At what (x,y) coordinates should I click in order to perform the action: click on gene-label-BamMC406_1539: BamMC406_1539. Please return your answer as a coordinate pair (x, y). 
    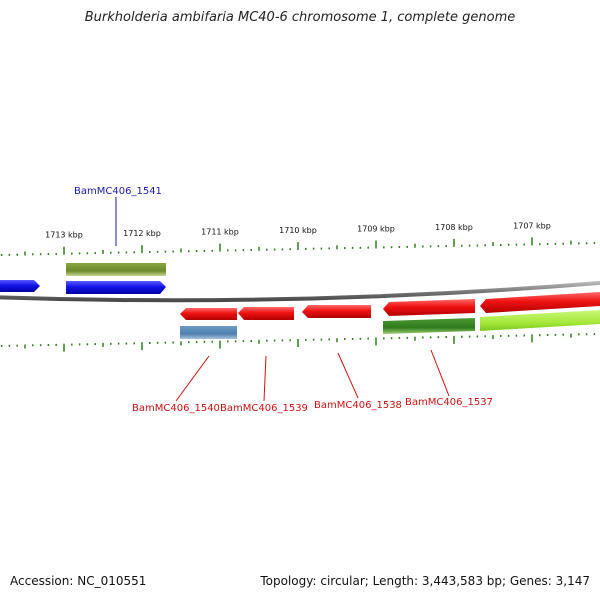
    Looking at the image, I should click on (264, 408).